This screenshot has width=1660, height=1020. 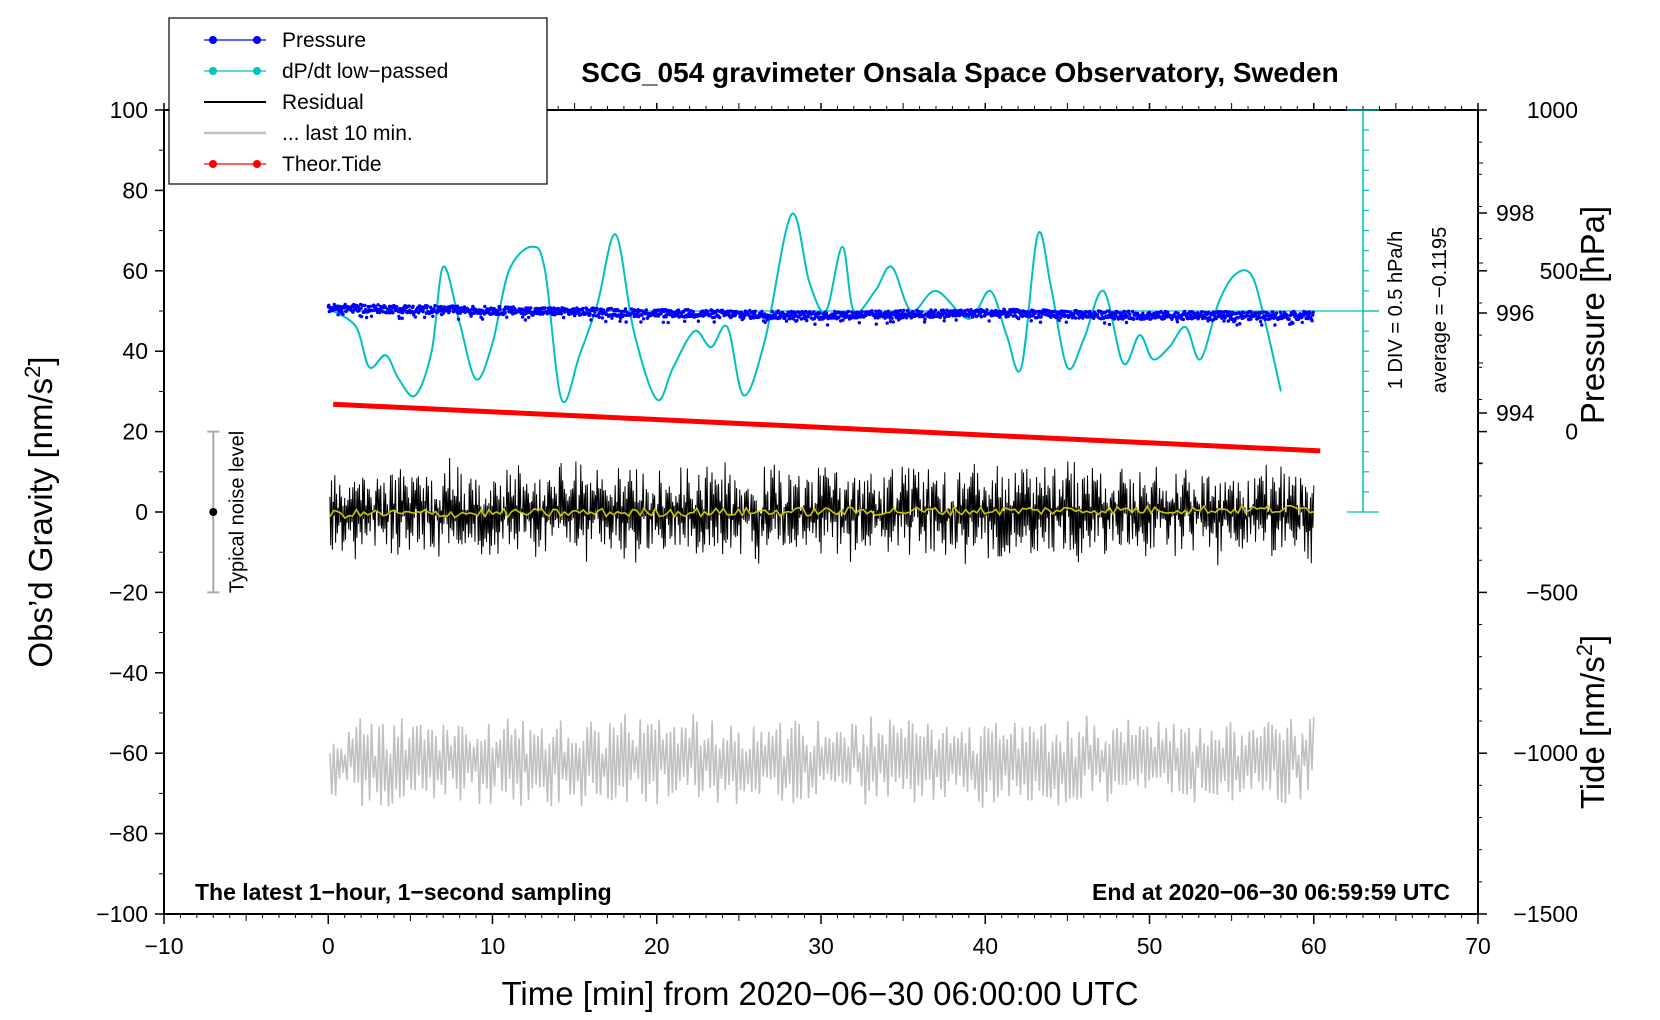 What do you see at coordinates (1545, 753) in the screenshot?
I see `tide-tick-label: −1000` at bounding box center [1545, 753].